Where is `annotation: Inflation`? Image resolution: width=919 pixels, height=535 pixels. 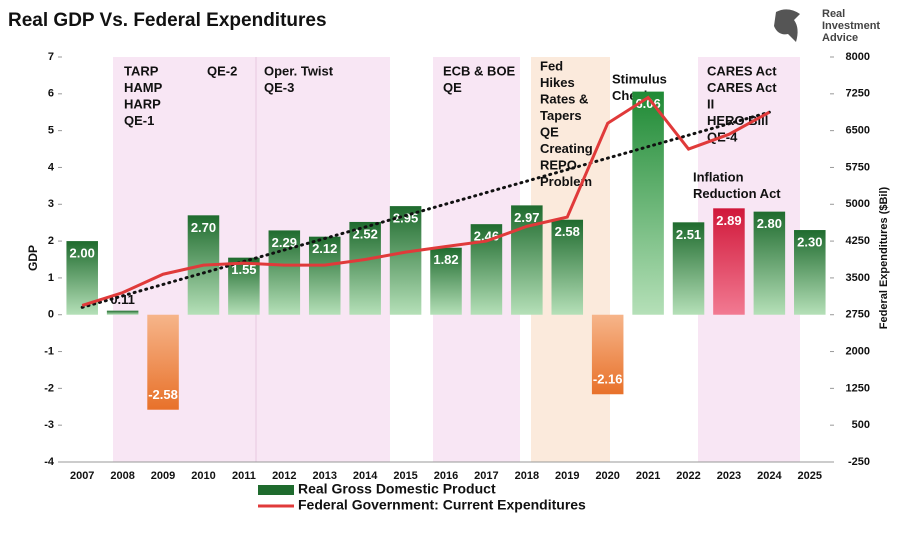
annotation: Inflation is located at coordinates (718, 176).